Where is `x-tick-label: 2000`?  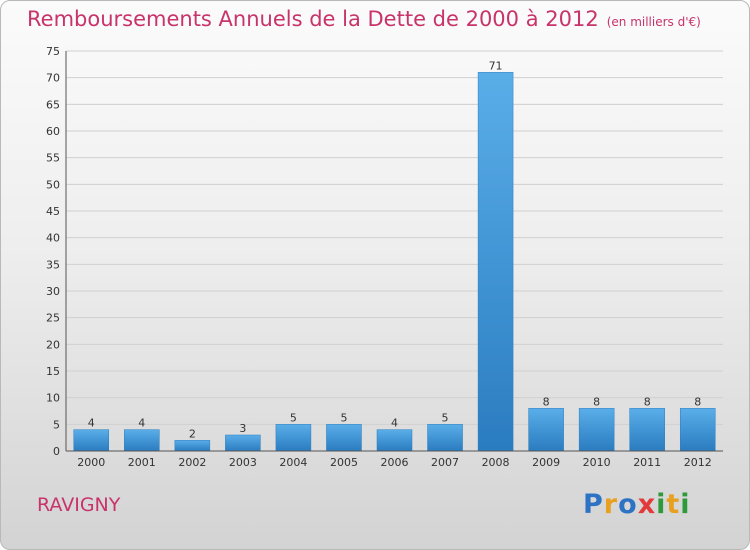
x-tick-label: 2000 is located at coordinates (91, 462).